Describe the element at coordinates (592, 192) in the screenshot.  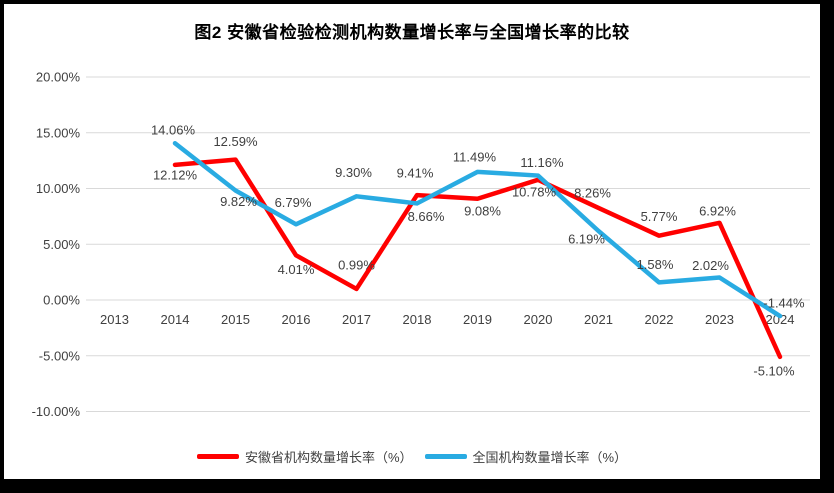
I see `anhui-data-label: 8.26%` at that location.